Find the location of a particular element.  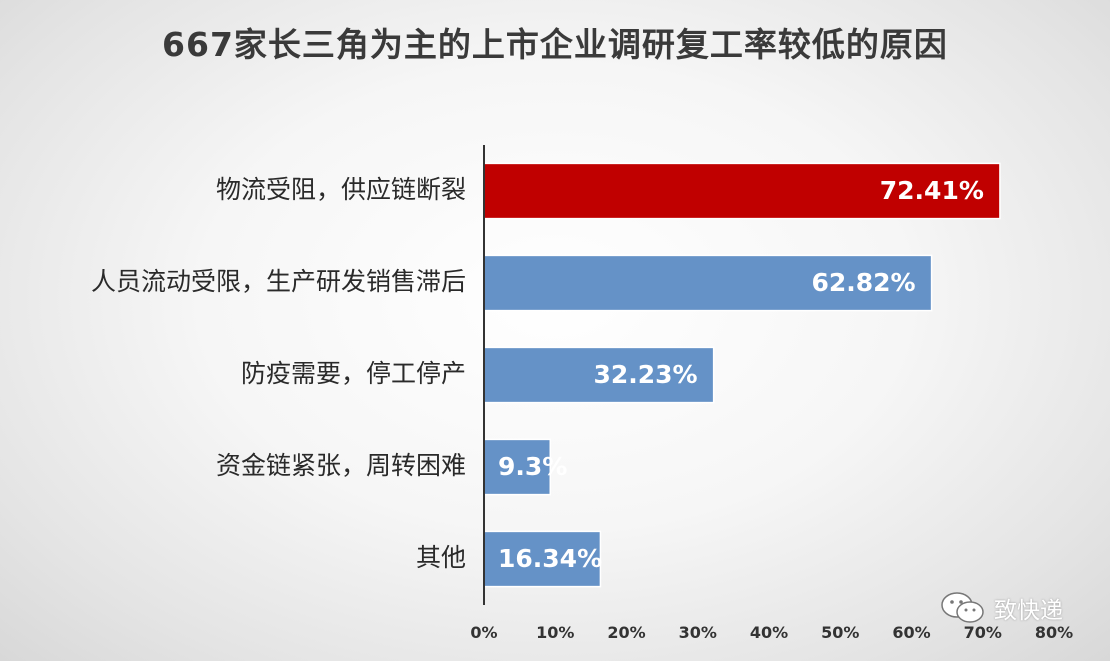

x-tick-label-1: 10% is located at coordinates (555, 632).